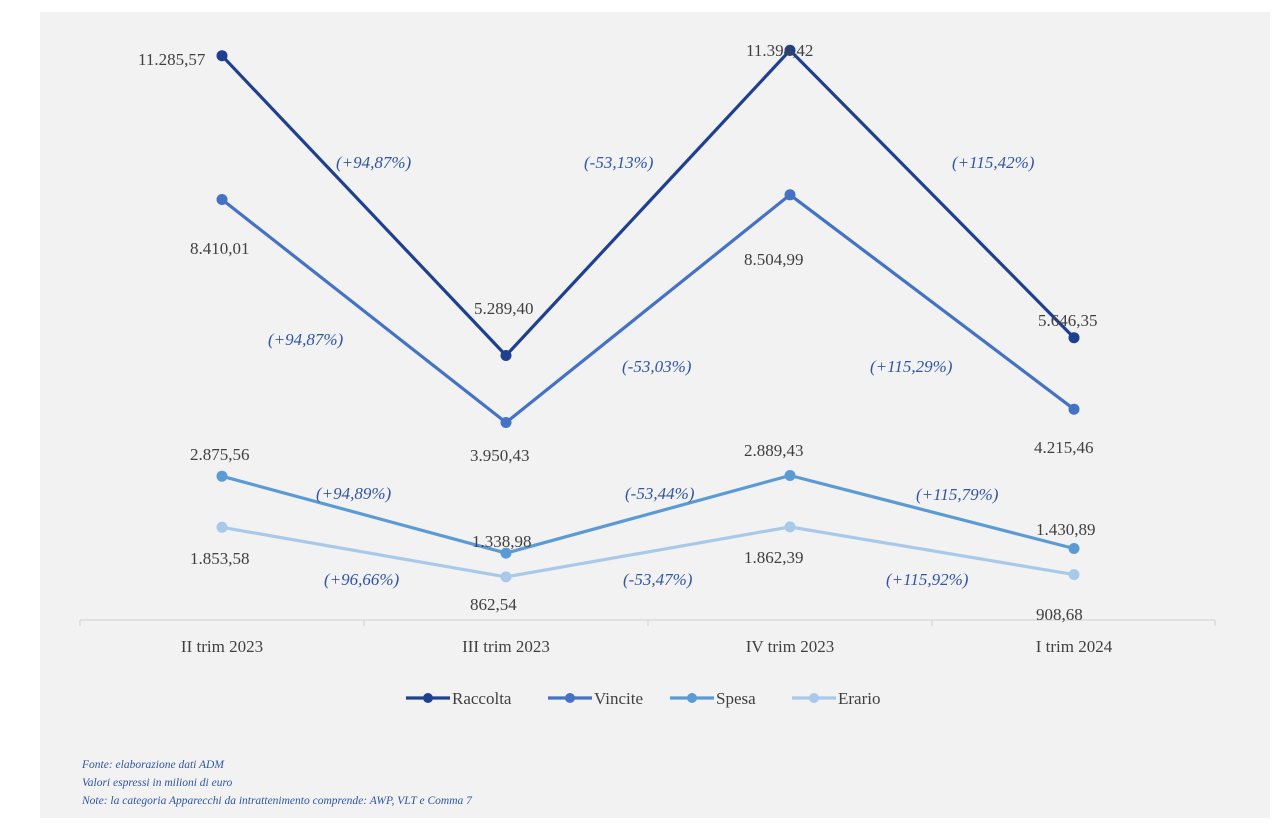 The width and height of the screenshot is (1281, 831). Describe the element at coordinates (1068, 320) in the screenshot. I see `raccolta-data-label-3: 5.646,35` at that location.